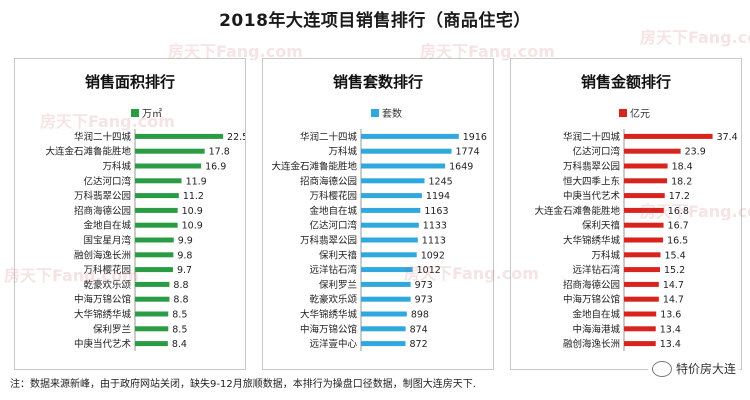 Image resolution: width=750 pixels, height=400 pixels. Describe the element at coordinates (678, 226) in the screenshot. I see `data-label: 16.7` at that location.